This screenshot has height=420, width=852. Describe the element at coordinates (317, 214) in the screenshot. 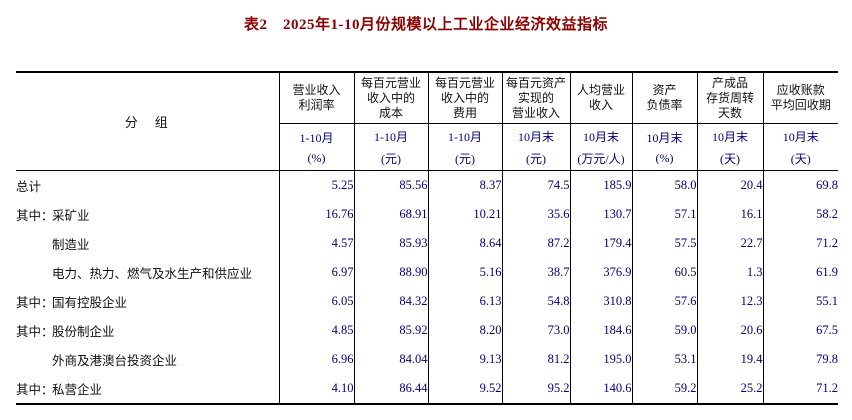

I see `cell-value: 16.76` at that location.